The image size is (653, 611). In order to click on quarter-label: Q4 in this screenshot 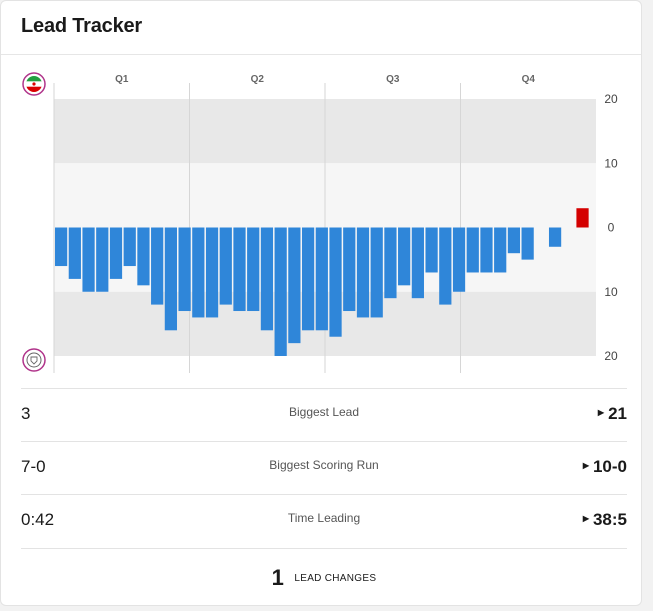, I will do `click(529, 79)`.